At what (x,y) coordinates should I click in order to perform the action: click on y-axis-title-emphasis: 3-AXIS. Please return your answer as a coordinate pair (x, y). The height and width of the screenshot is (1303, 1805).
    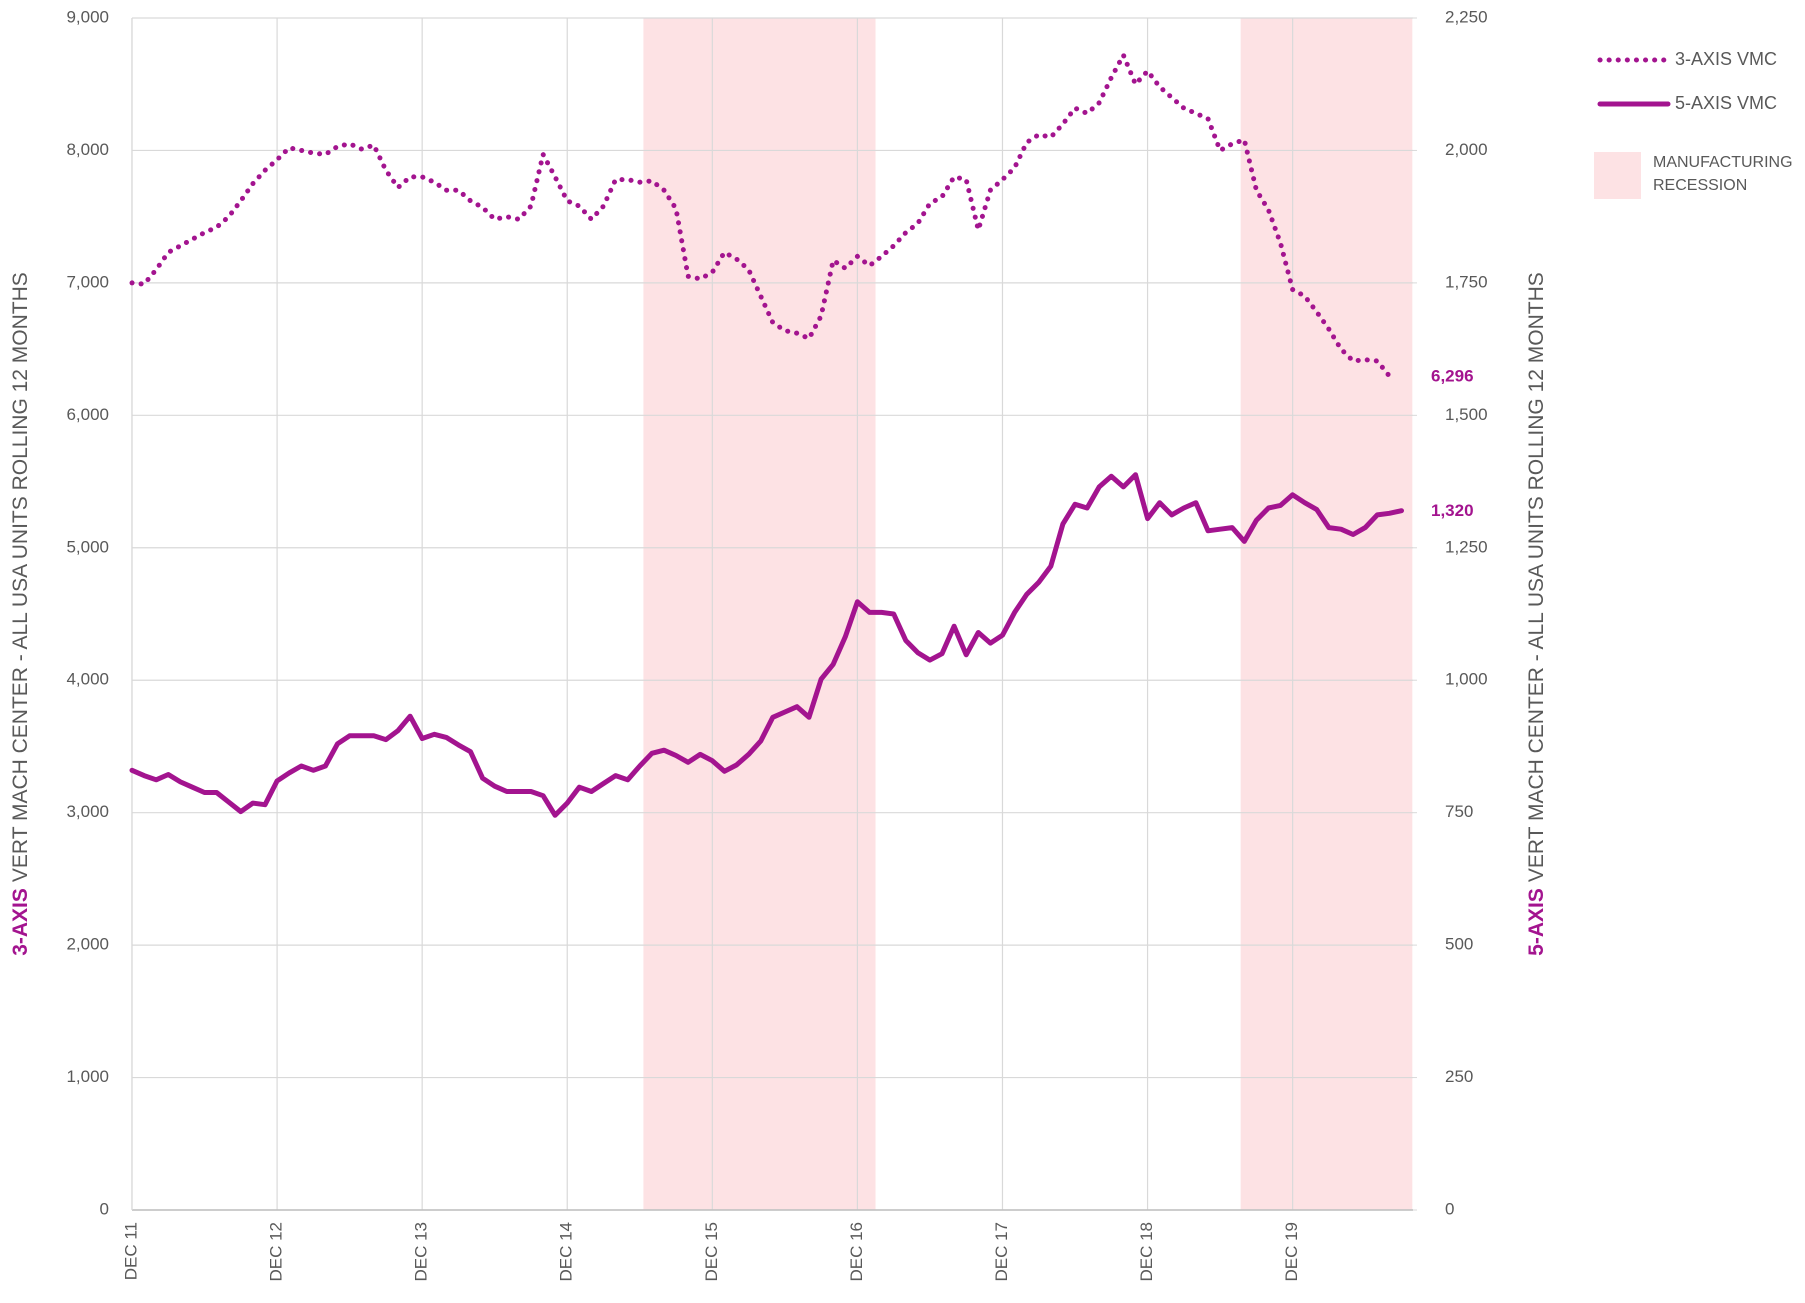
    Looking at the image, I should click on (20, 922).